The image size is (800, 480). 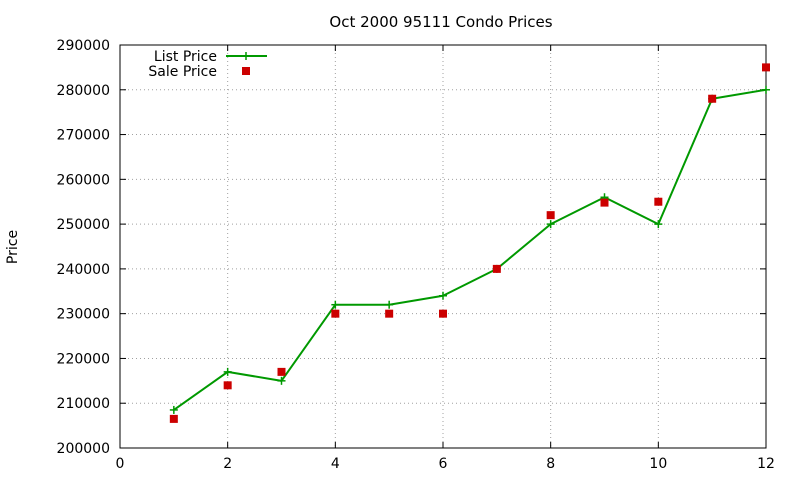 What do you see at coordinates (83, 225) in the screenshot?
I see `y-tick-label: 250000` at bounding box center [83, 225].